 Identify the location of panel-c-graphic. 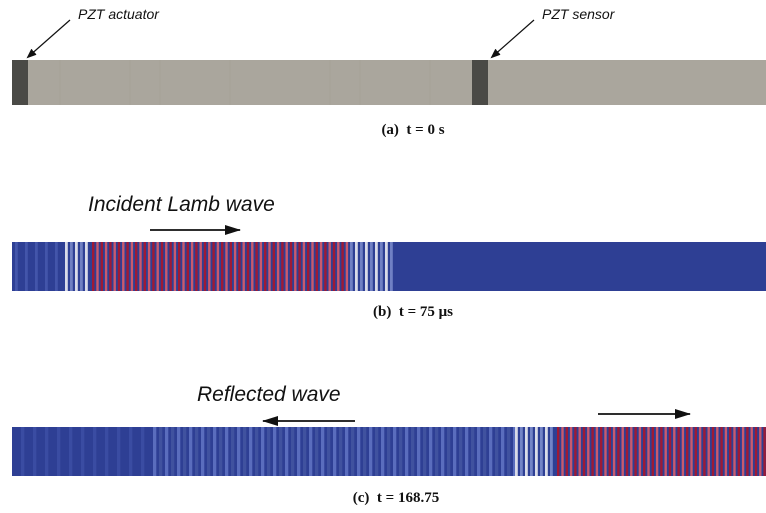
(389, 442).